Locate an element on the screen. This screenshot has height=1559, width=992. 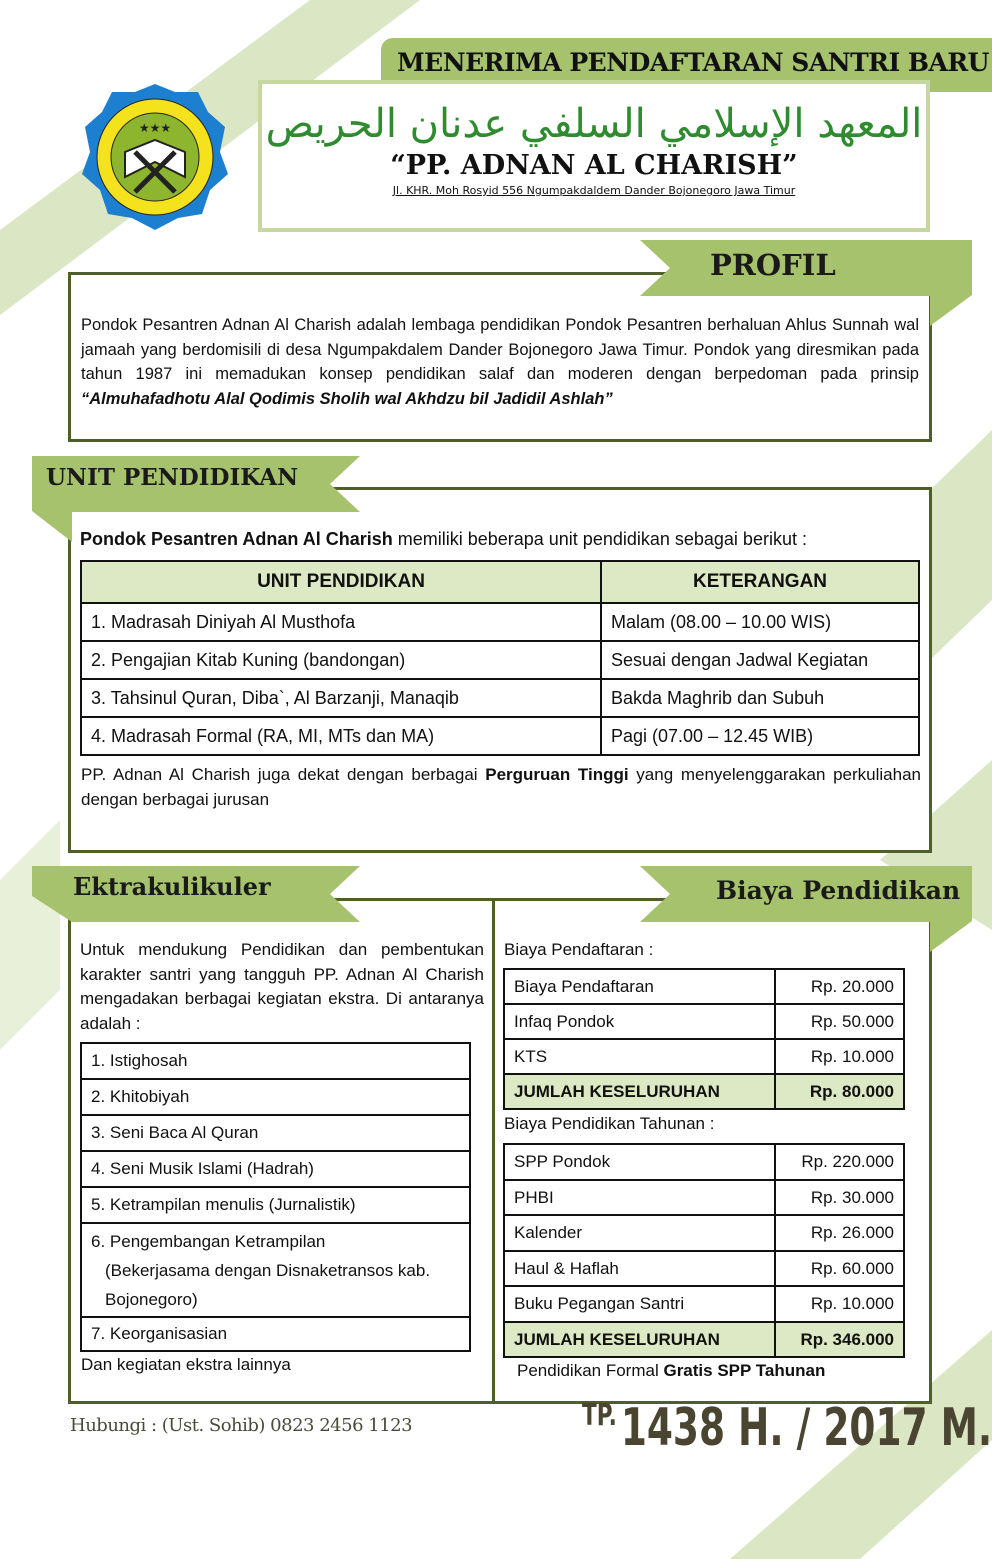
list-item: 7. Keorganisasian is located at coordinates (275, 1334).